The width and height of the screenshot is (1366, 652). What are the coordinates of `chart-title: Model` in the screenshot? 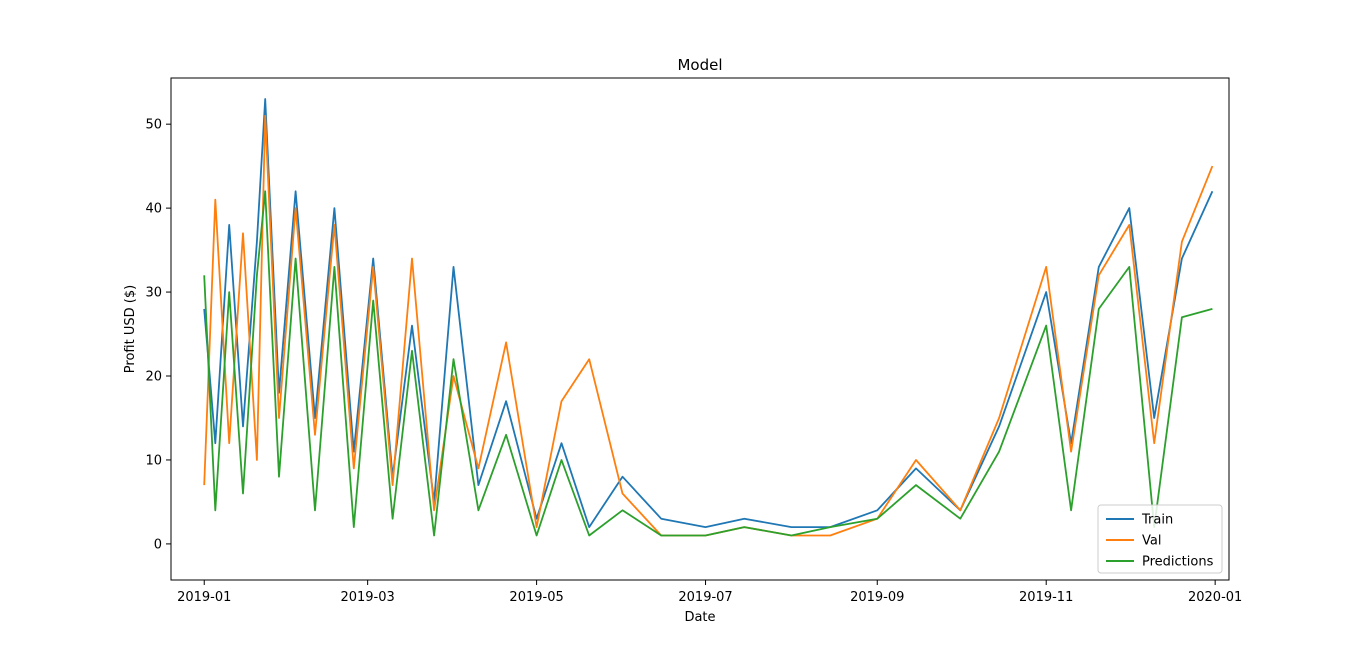 It's located at (699, 65).